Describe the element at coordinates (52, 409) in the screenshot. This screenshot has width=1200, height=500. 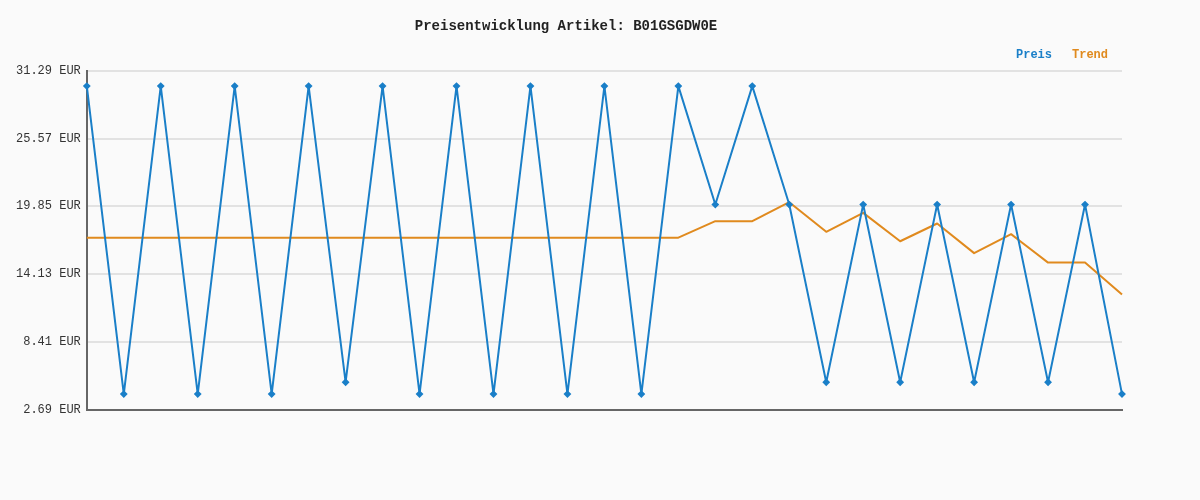
I see `y-tick-label: 2.69 EUR` at that location.